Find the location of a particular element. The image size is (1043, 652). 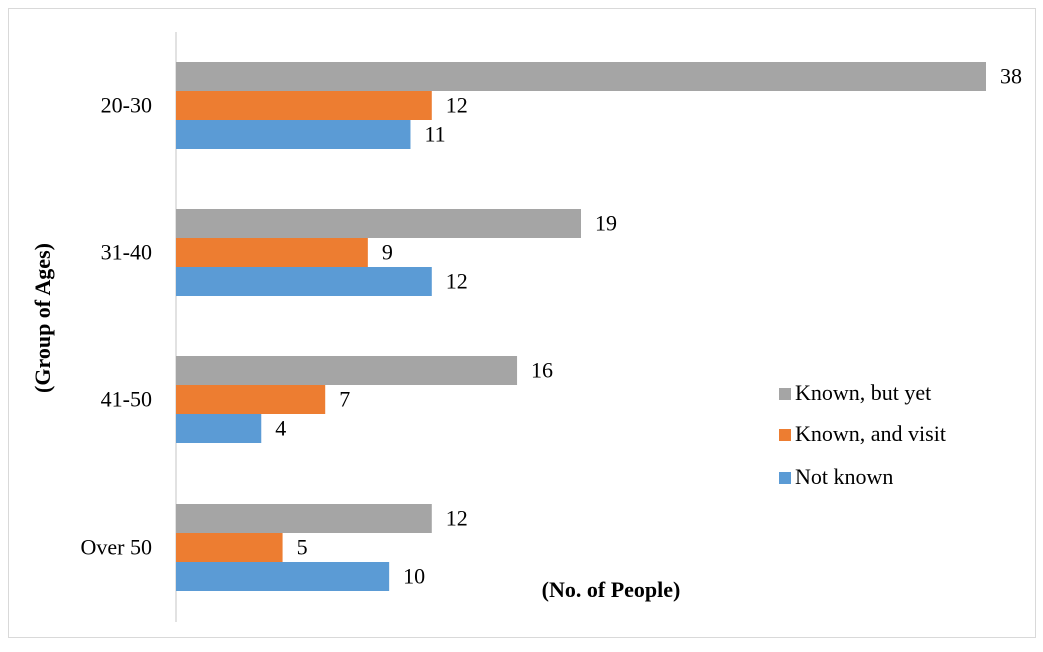

legend: Known, but yet Known, and visit Not known is located at coordinates (862, 434).